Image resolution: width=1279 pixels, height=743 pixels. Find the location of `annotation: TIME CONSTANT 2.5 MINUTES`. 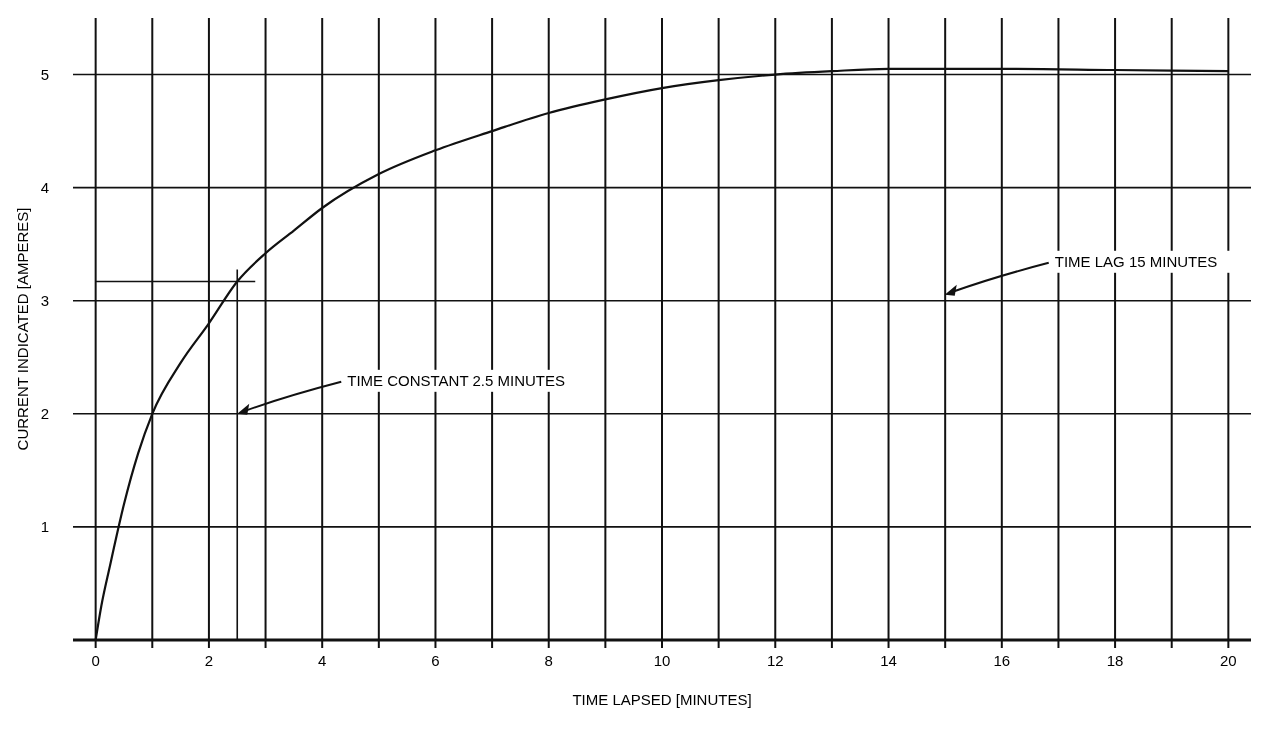

annotation: TIME CONSTANT 2.5 MINUTES is located at coordinates (456, 380).